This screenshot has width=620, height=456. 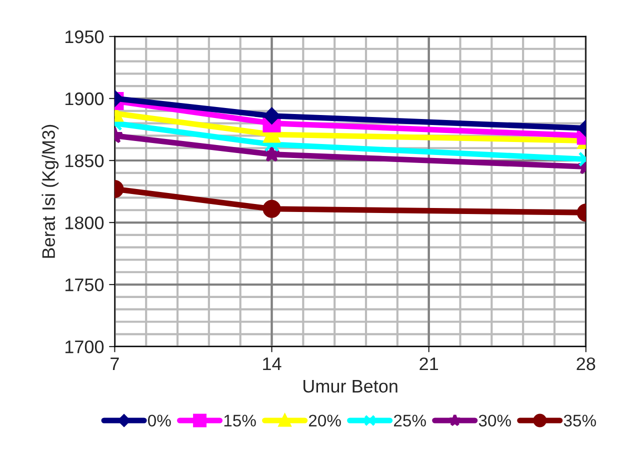 I want to click on x-tick-label: 14, so click(x=272, y=364).